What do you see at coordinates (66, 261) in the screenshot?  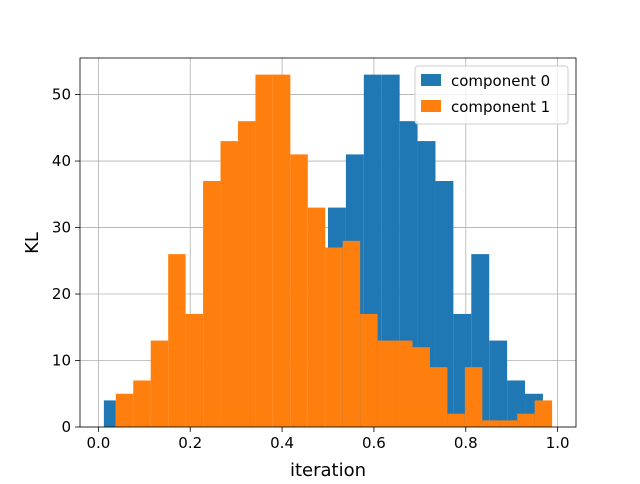 I see `y-axis-ticks: 0 10 20 30 40 50` at bounding box center [66, 261].